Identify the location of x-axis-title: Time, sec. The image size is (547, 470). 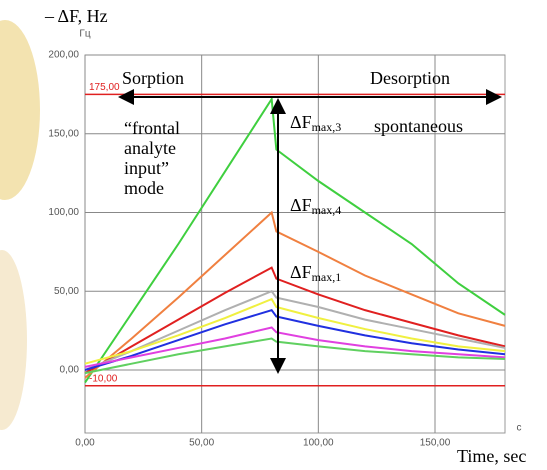
(492, 456).